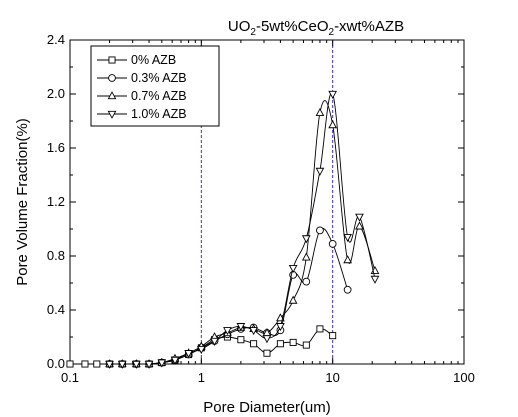  What do you see at coordinates (155, 86) in the screenshot?
I see `legend: 0% AZB 0.3% AZB 0.7% AZB 1.0% AZB` at bounding box center [155, 86].